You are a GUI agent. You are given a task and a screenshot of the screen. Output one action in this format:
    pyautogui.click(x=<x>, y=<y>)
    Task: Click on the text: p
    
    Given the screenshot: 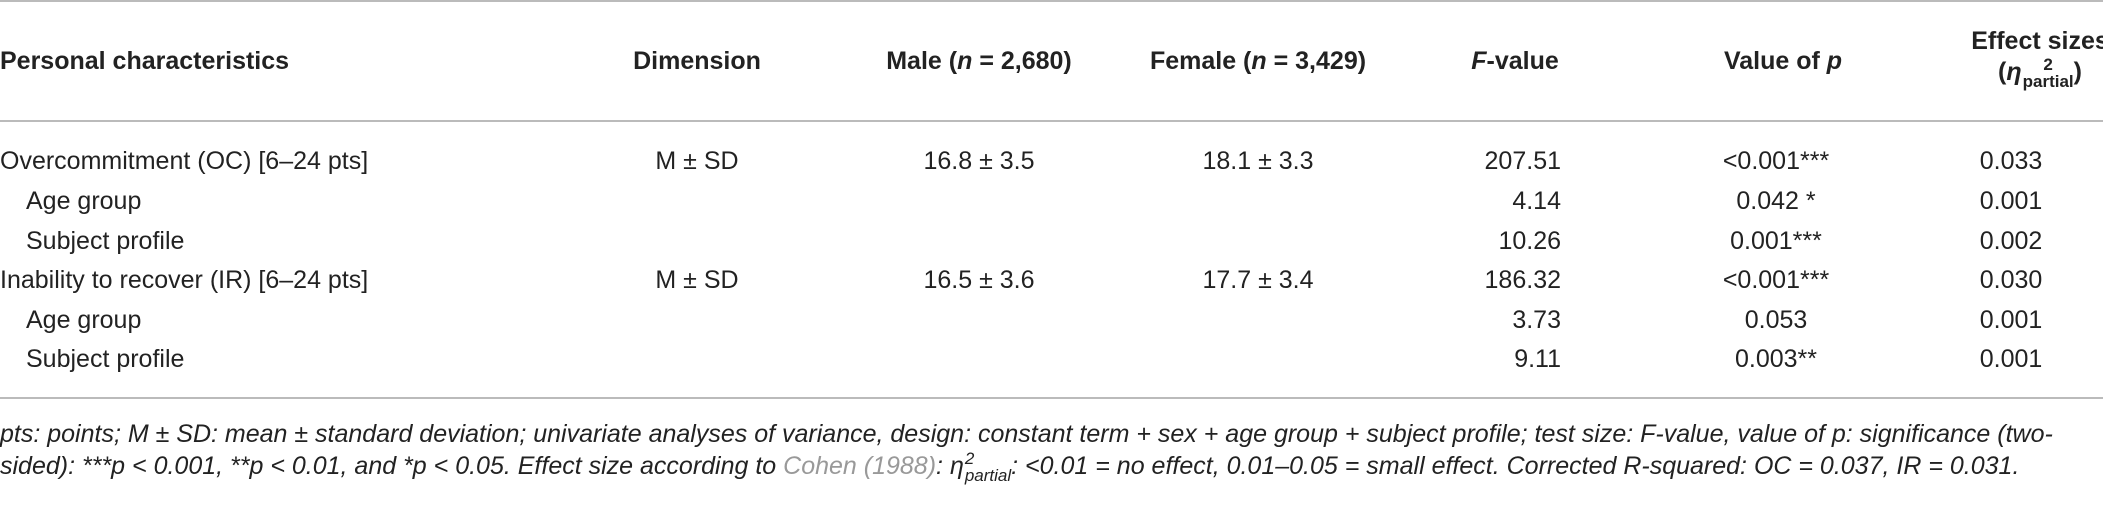 What is the action you would take?
    pyautogui.click(x=1834, y=61)
    